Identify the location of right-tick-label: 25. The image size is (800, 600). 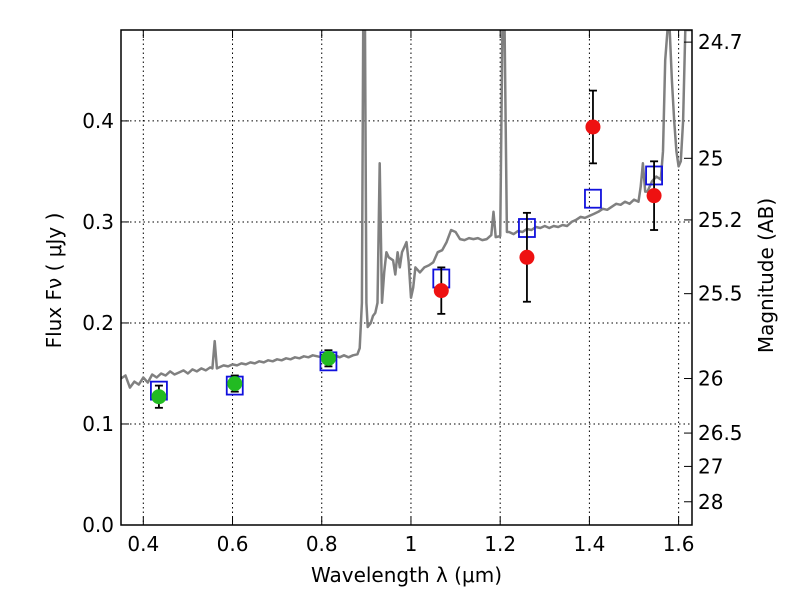
(710, 158).